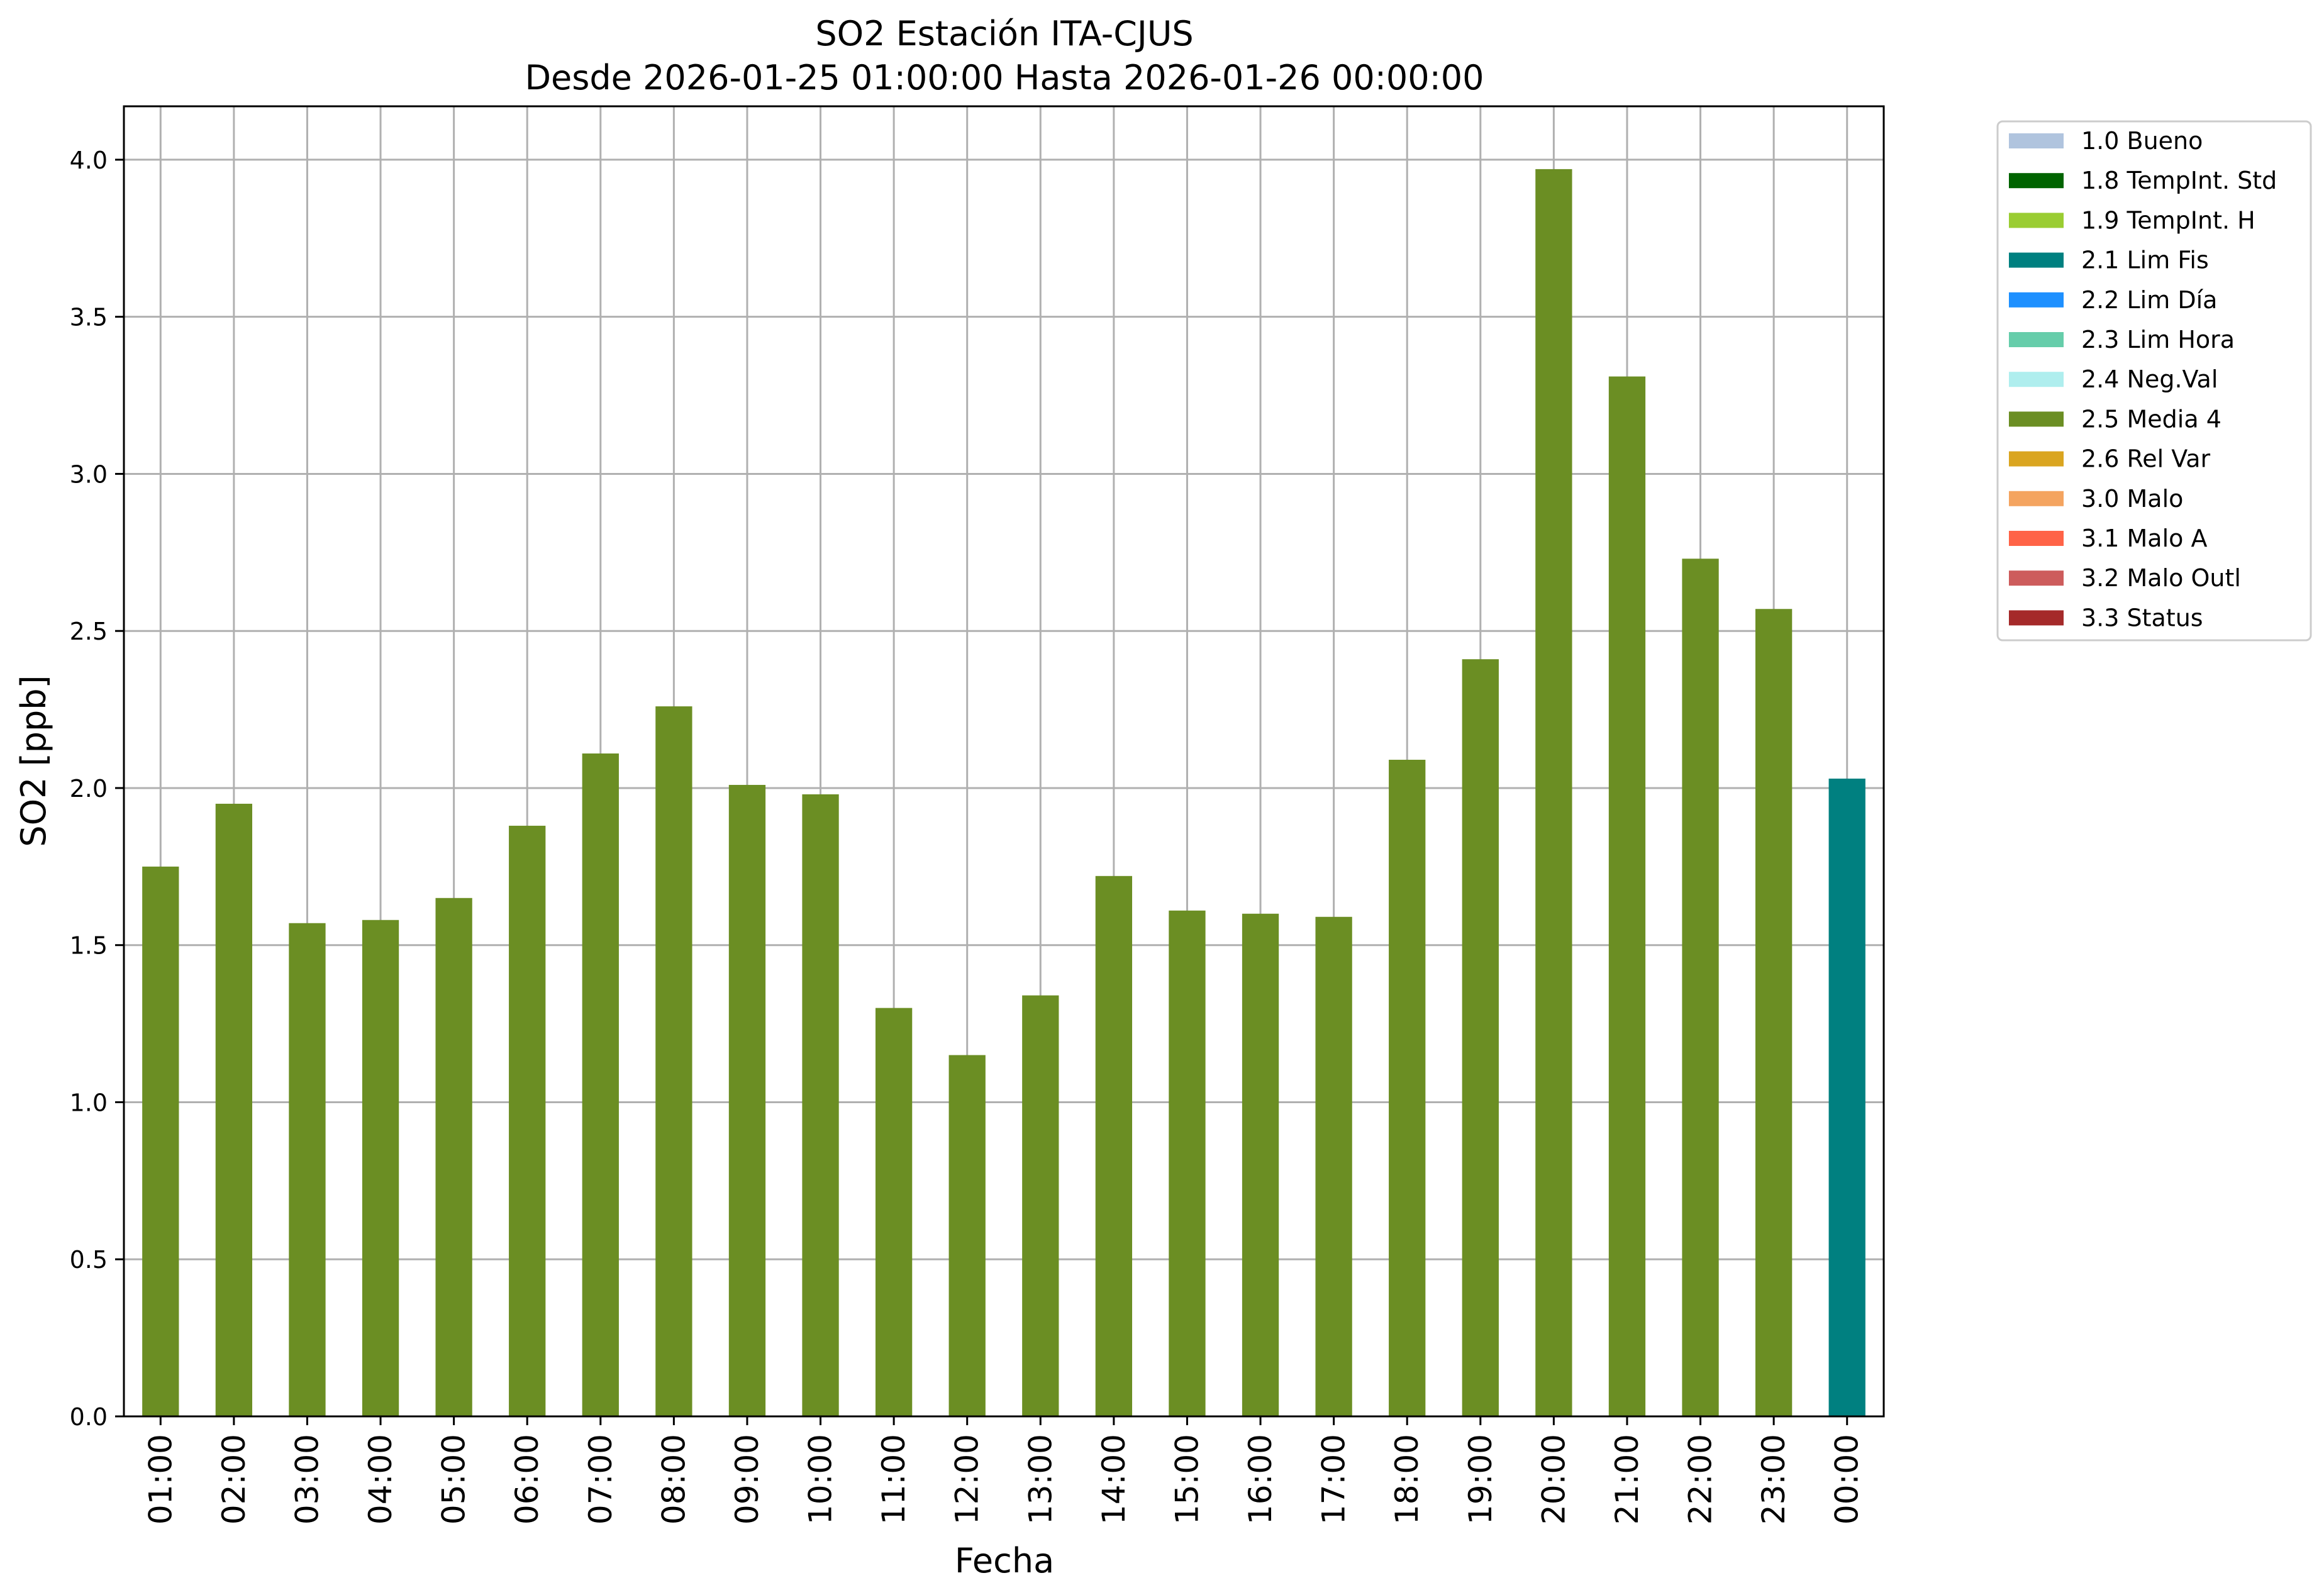  What do you see at coordinates (89, 789) in the screenshot?
I see `y-tick-label: 2.0` at bounding box center [89, 789].